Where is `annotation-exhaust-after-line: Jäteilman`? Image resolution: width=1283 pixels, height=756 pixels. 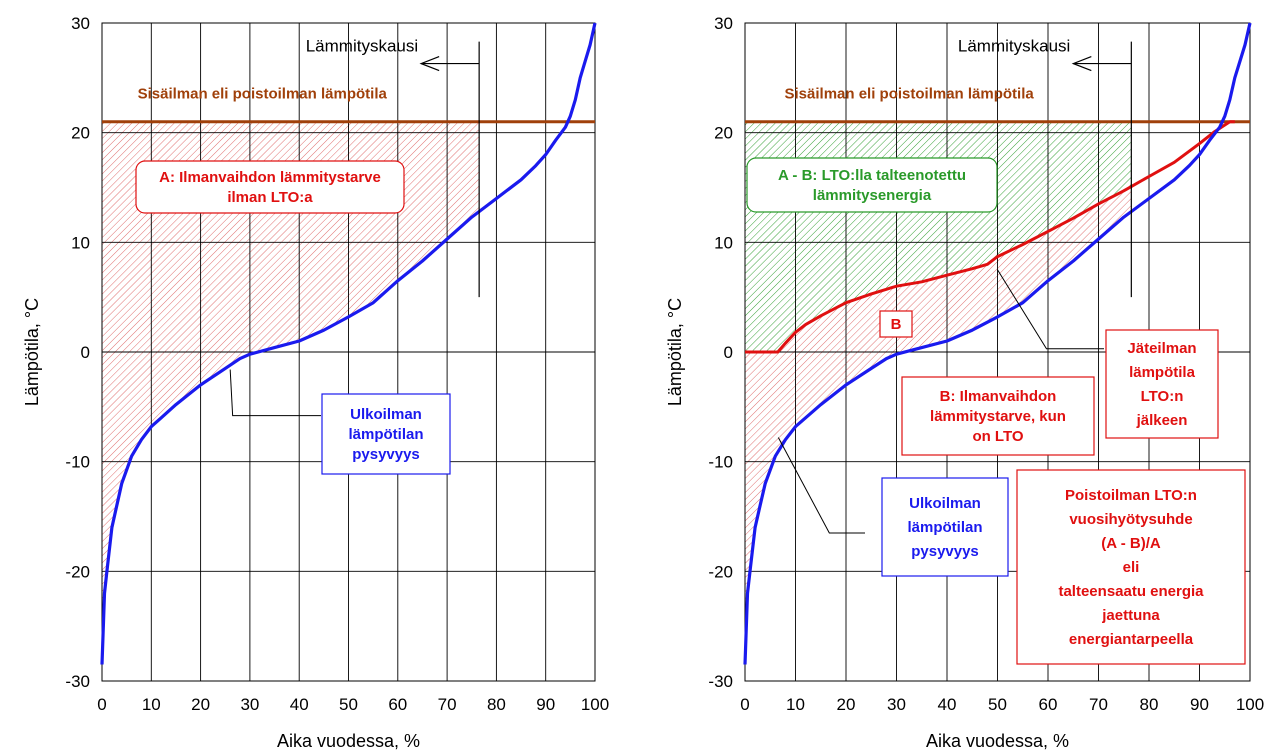
annotation-exhaust-after-line: Jäteilman is located at coordinates (1161, 348).